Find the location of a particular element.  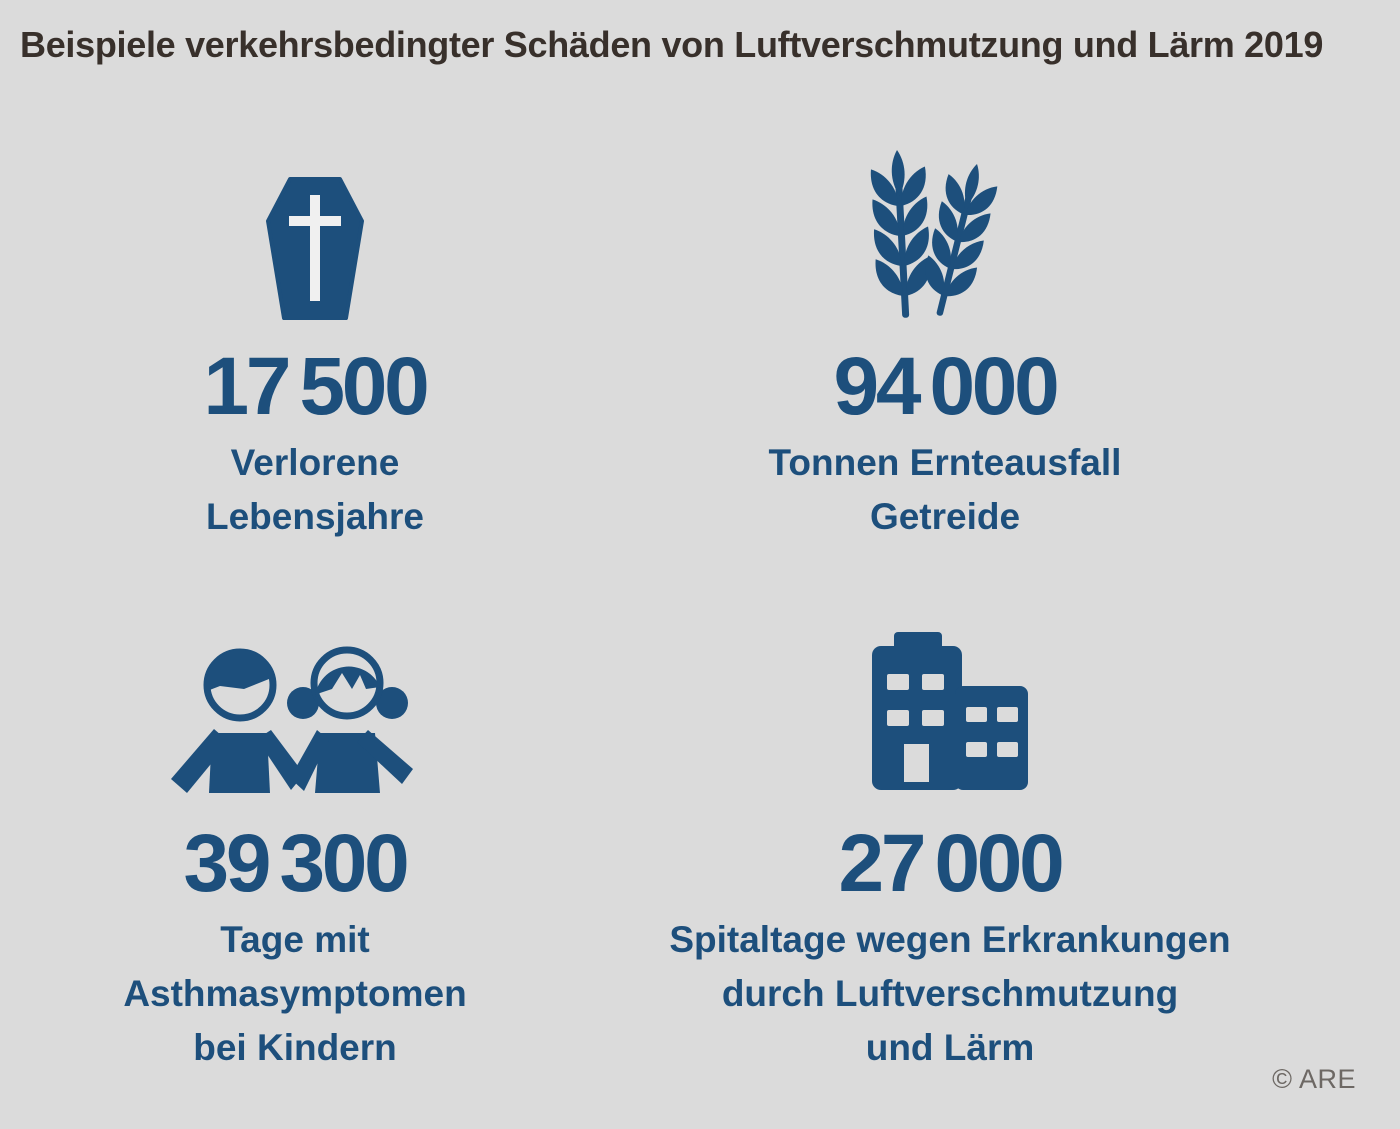

stat-label-line: Tonnen Ernteausfall is located at coordinates (945, 462).